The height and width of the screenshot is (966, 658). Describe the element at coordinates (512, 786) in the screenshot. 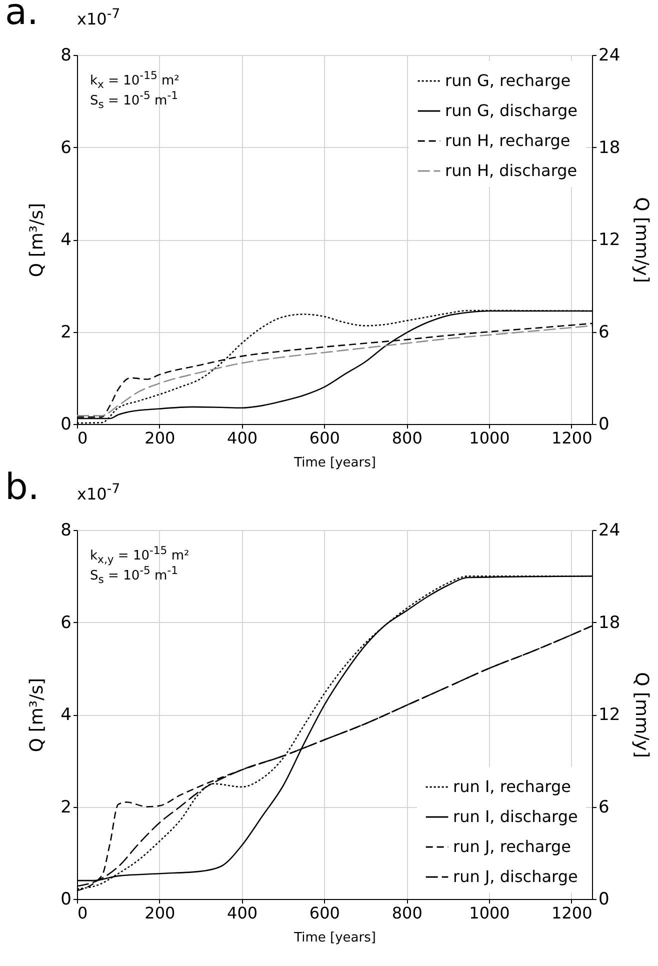

I see `legend-label: run I, recharge` at that location.